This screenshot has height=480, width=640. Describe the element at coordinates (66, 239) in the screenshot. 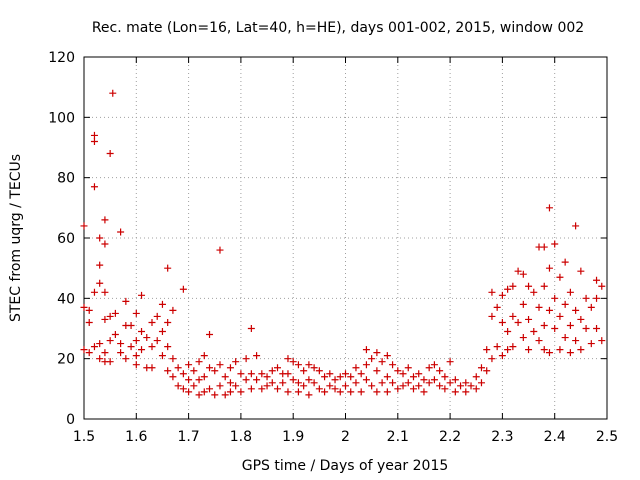

I see `y-tick-label: 60` at that location.